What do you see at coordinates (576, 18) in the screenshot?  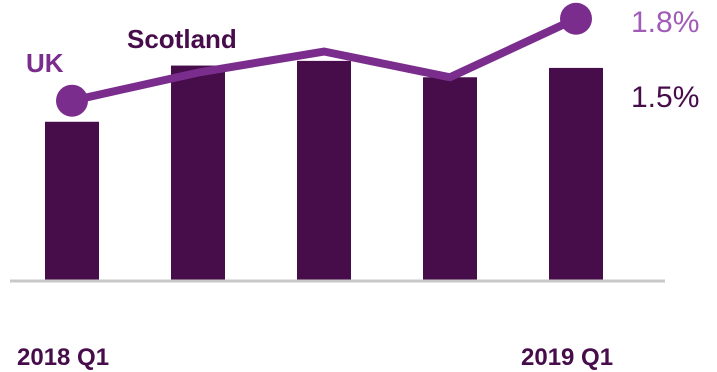 I see `uk-end-point` at bounding box center [576, 18].